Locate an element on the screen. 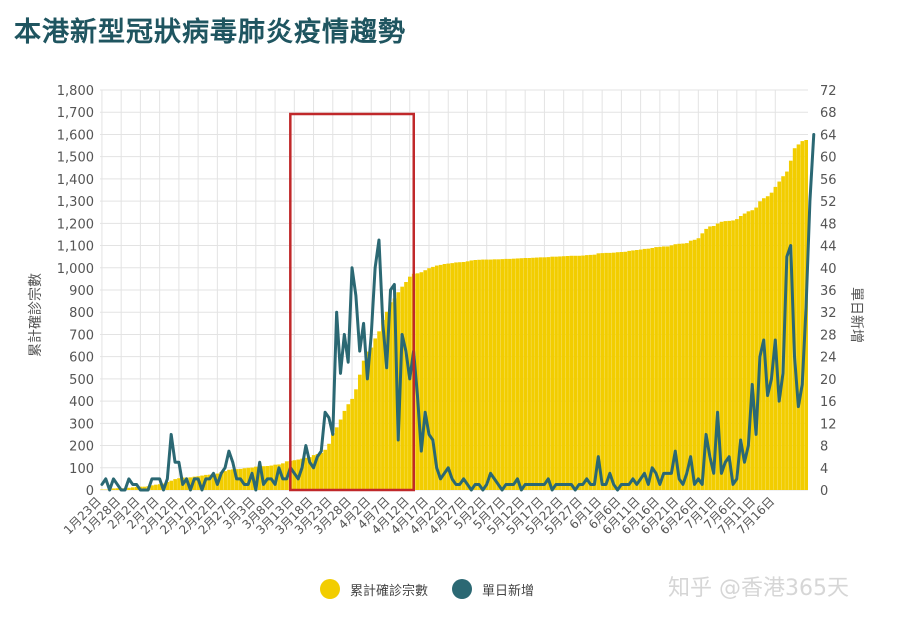 This screenshot has width=900, height=623. left-tick-label: 1,000 is located at coordinates (75, 269).